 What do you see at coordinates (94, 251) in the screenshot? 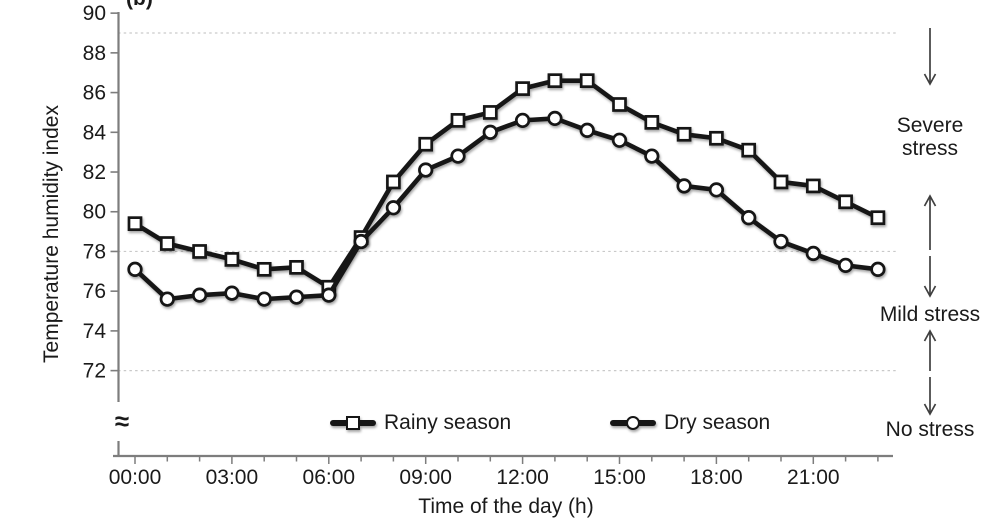
I see `svg-text: 78` at bounding box center [94, 251].